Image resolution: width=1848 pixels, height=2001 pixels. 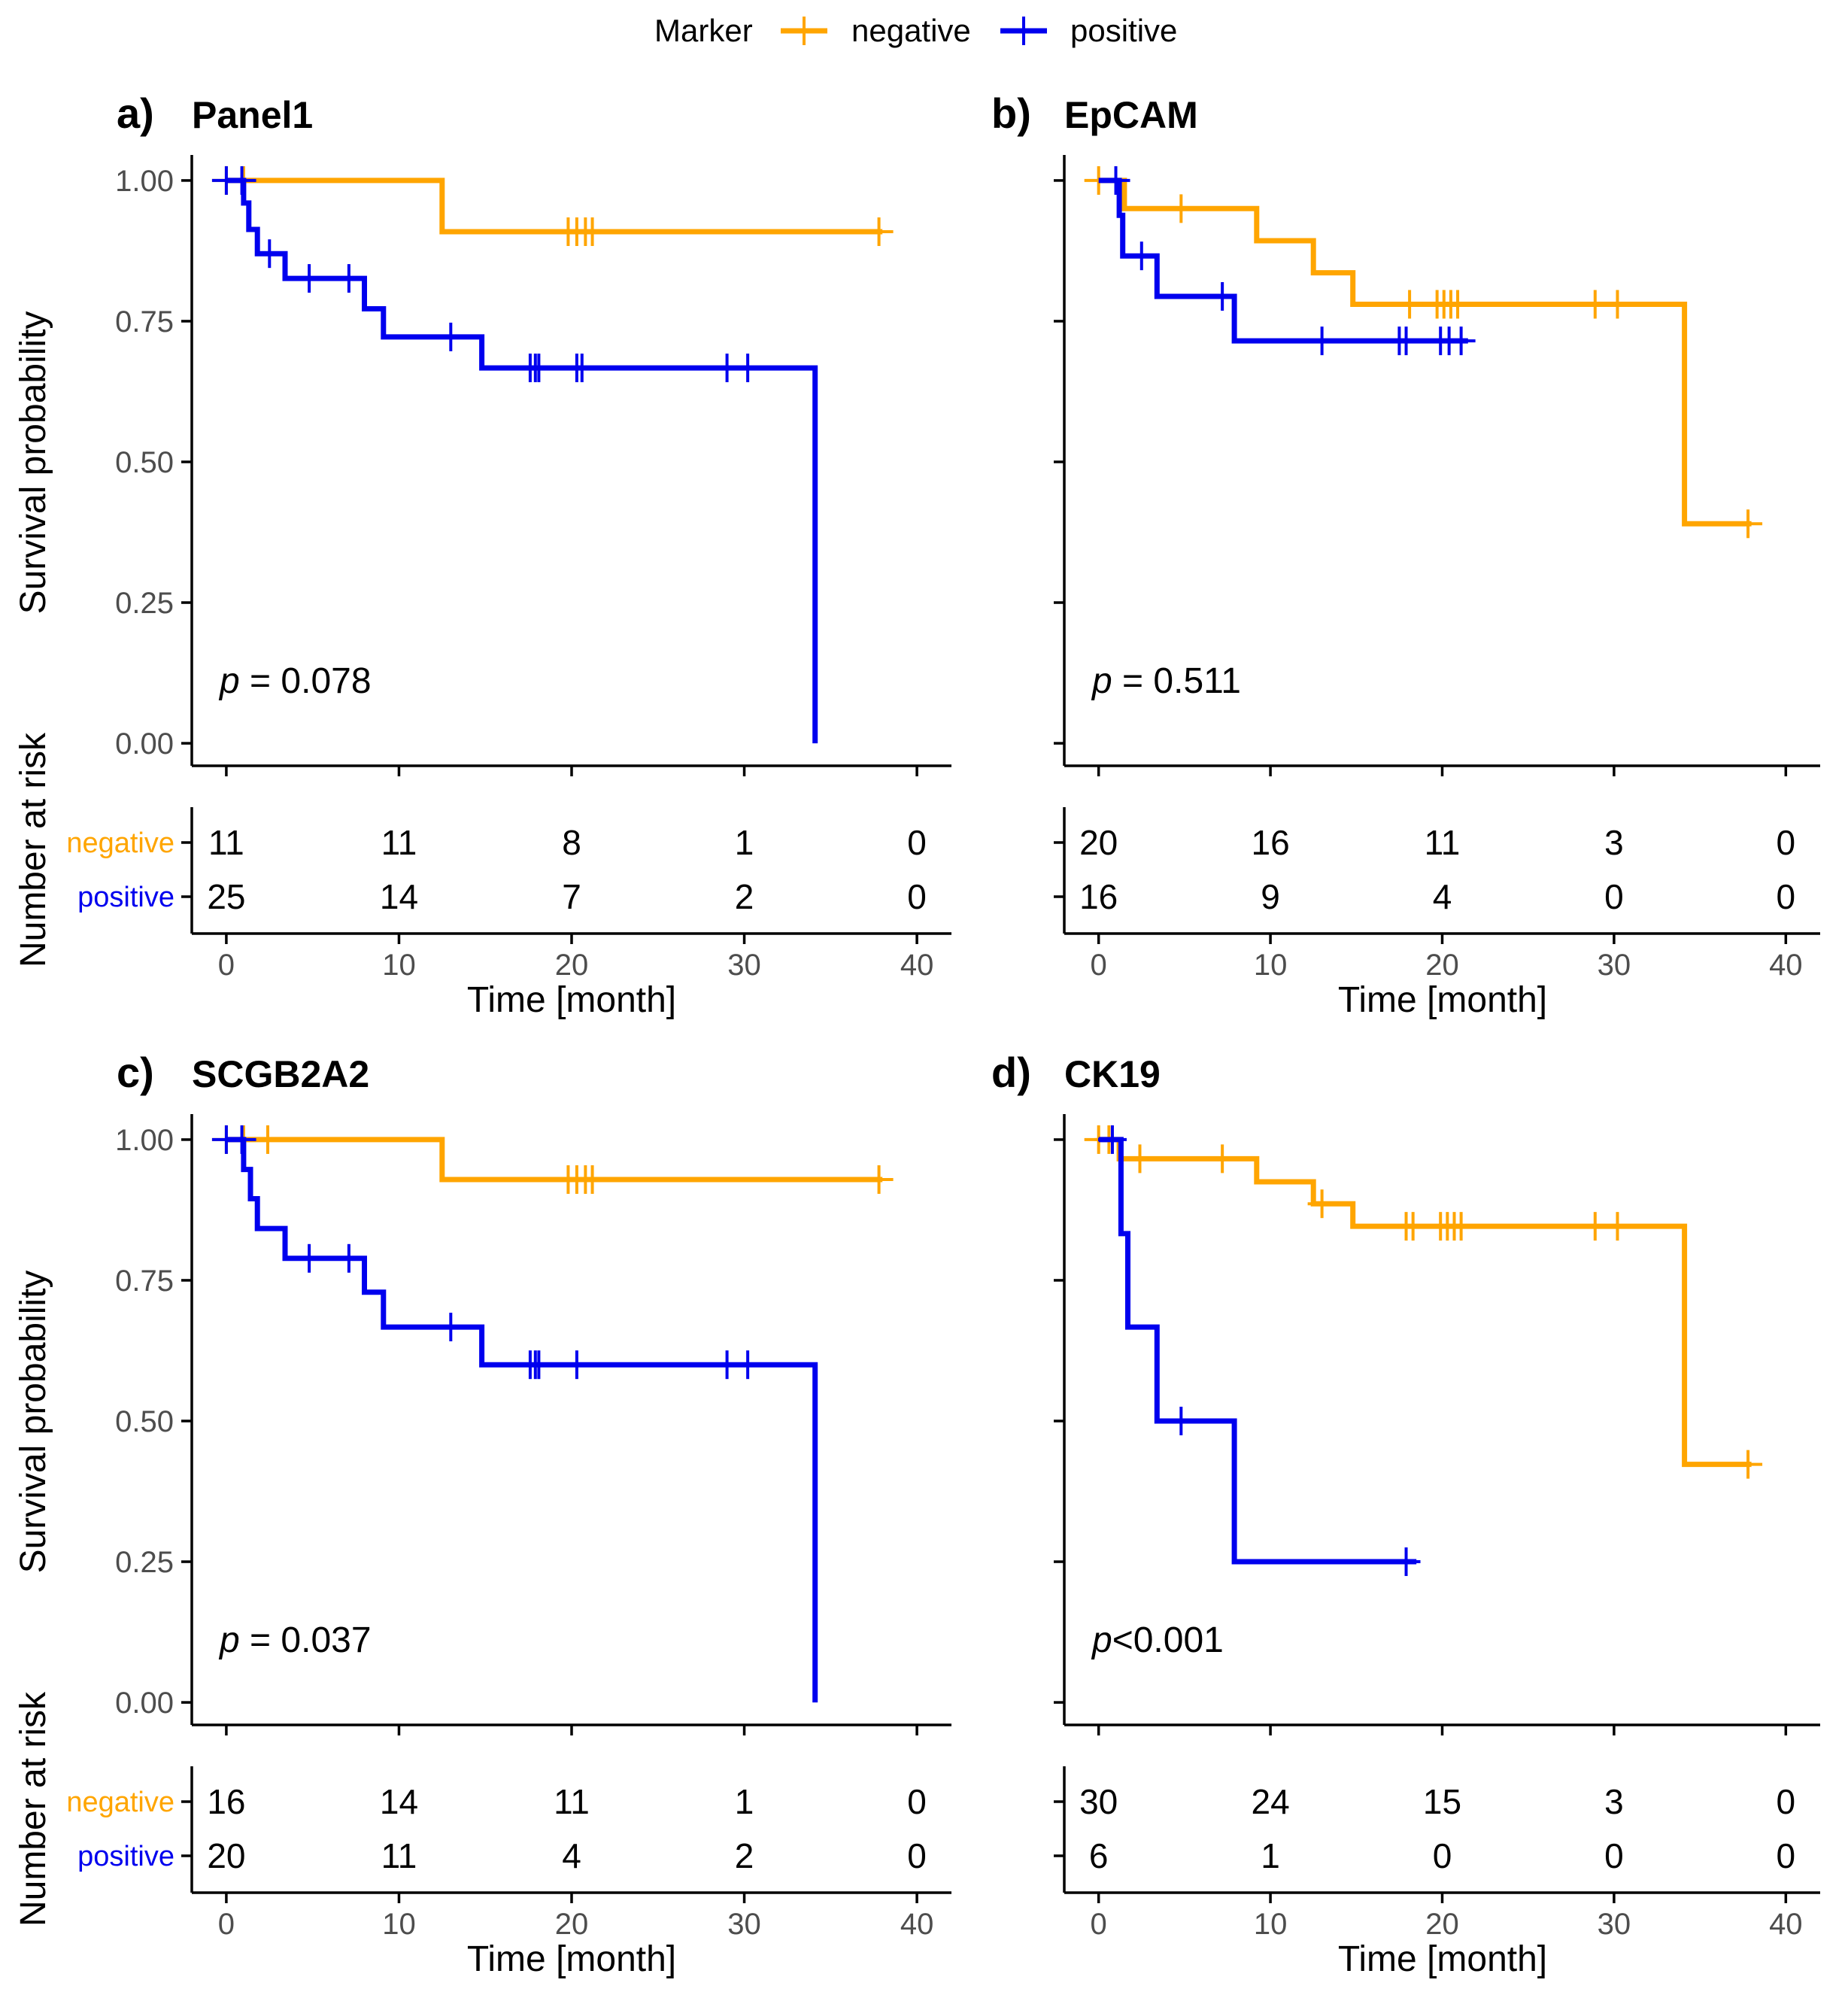 What do you see at coordinates (1270, 1856) in the screenshot?
I see `risk-count-positive: 1` at bounding box center [1270, 1856].